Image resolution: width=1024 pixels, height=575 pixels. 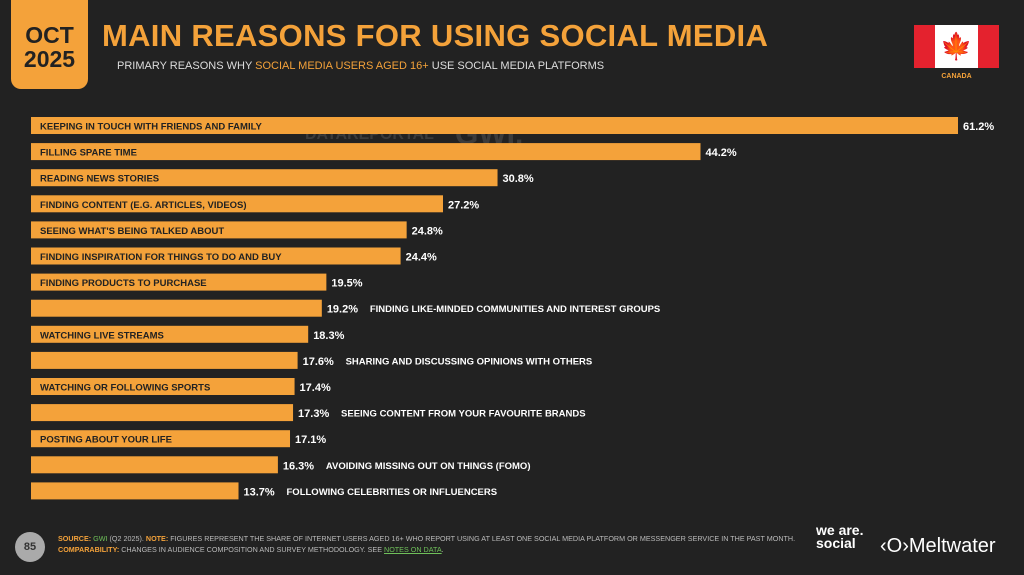 What do you see at coordinates (157, 538) in the screenshot?
I see `note-label: NOTE:` at bounding box center [157, 538].